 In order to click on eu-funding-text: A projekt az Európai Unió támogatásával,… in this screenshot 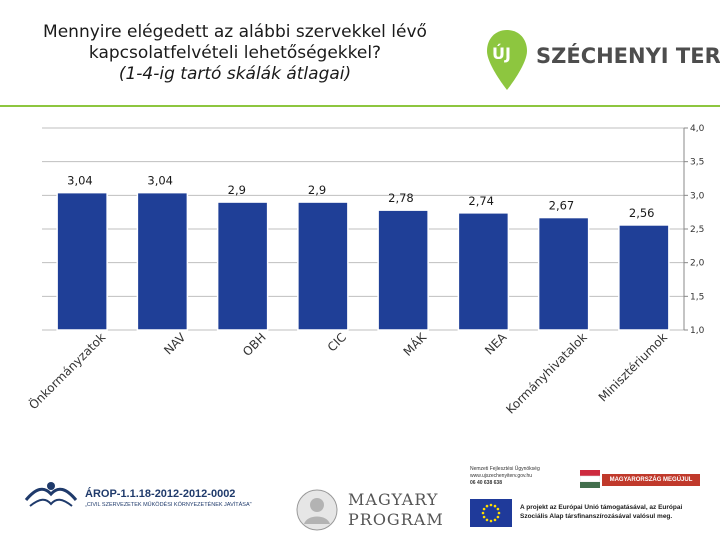, I will do `click(601, 512)`.